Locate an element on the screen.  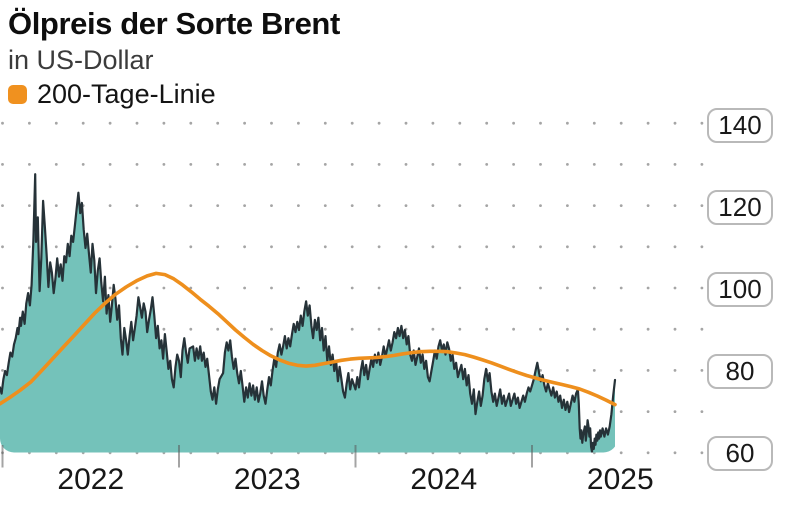
y-axis-label-140: 140 is located at coordinates (740, 125).